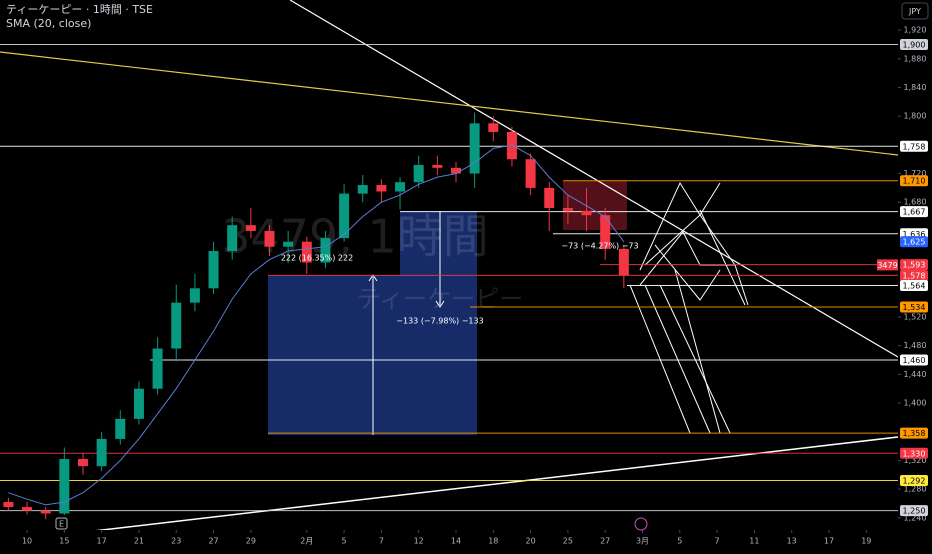  Describe the element at coordinates (915, 30) in the screenshot. I see `y-tick-label: 1,920` at that location.